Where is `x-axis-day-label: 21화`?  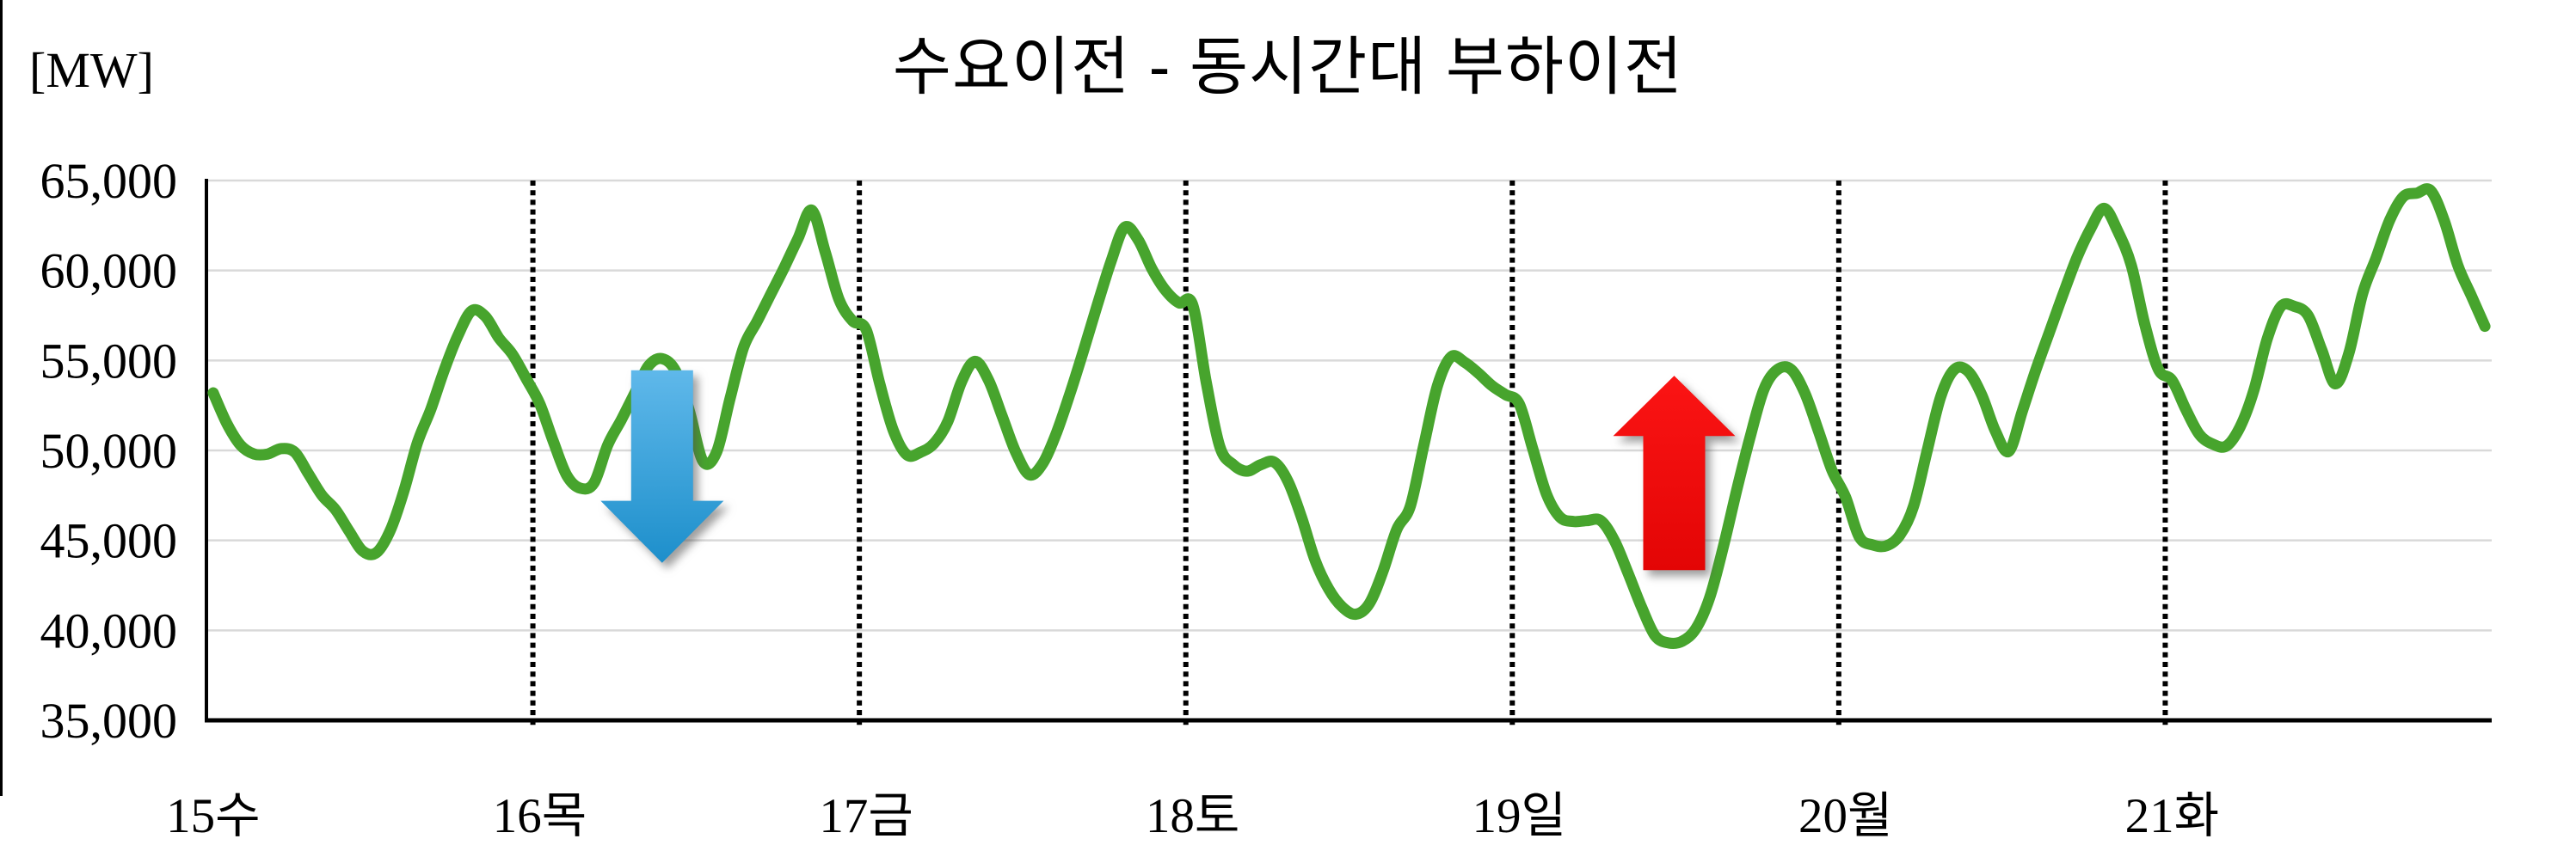
x-axis-day-label: 21화 is located at coordinates (2172, 816).